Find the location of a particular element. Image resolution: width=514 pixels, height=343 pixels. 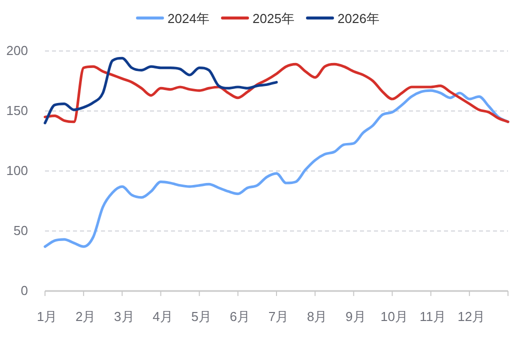

x-tick-label: 8月 is located at coordinates (317, 316).